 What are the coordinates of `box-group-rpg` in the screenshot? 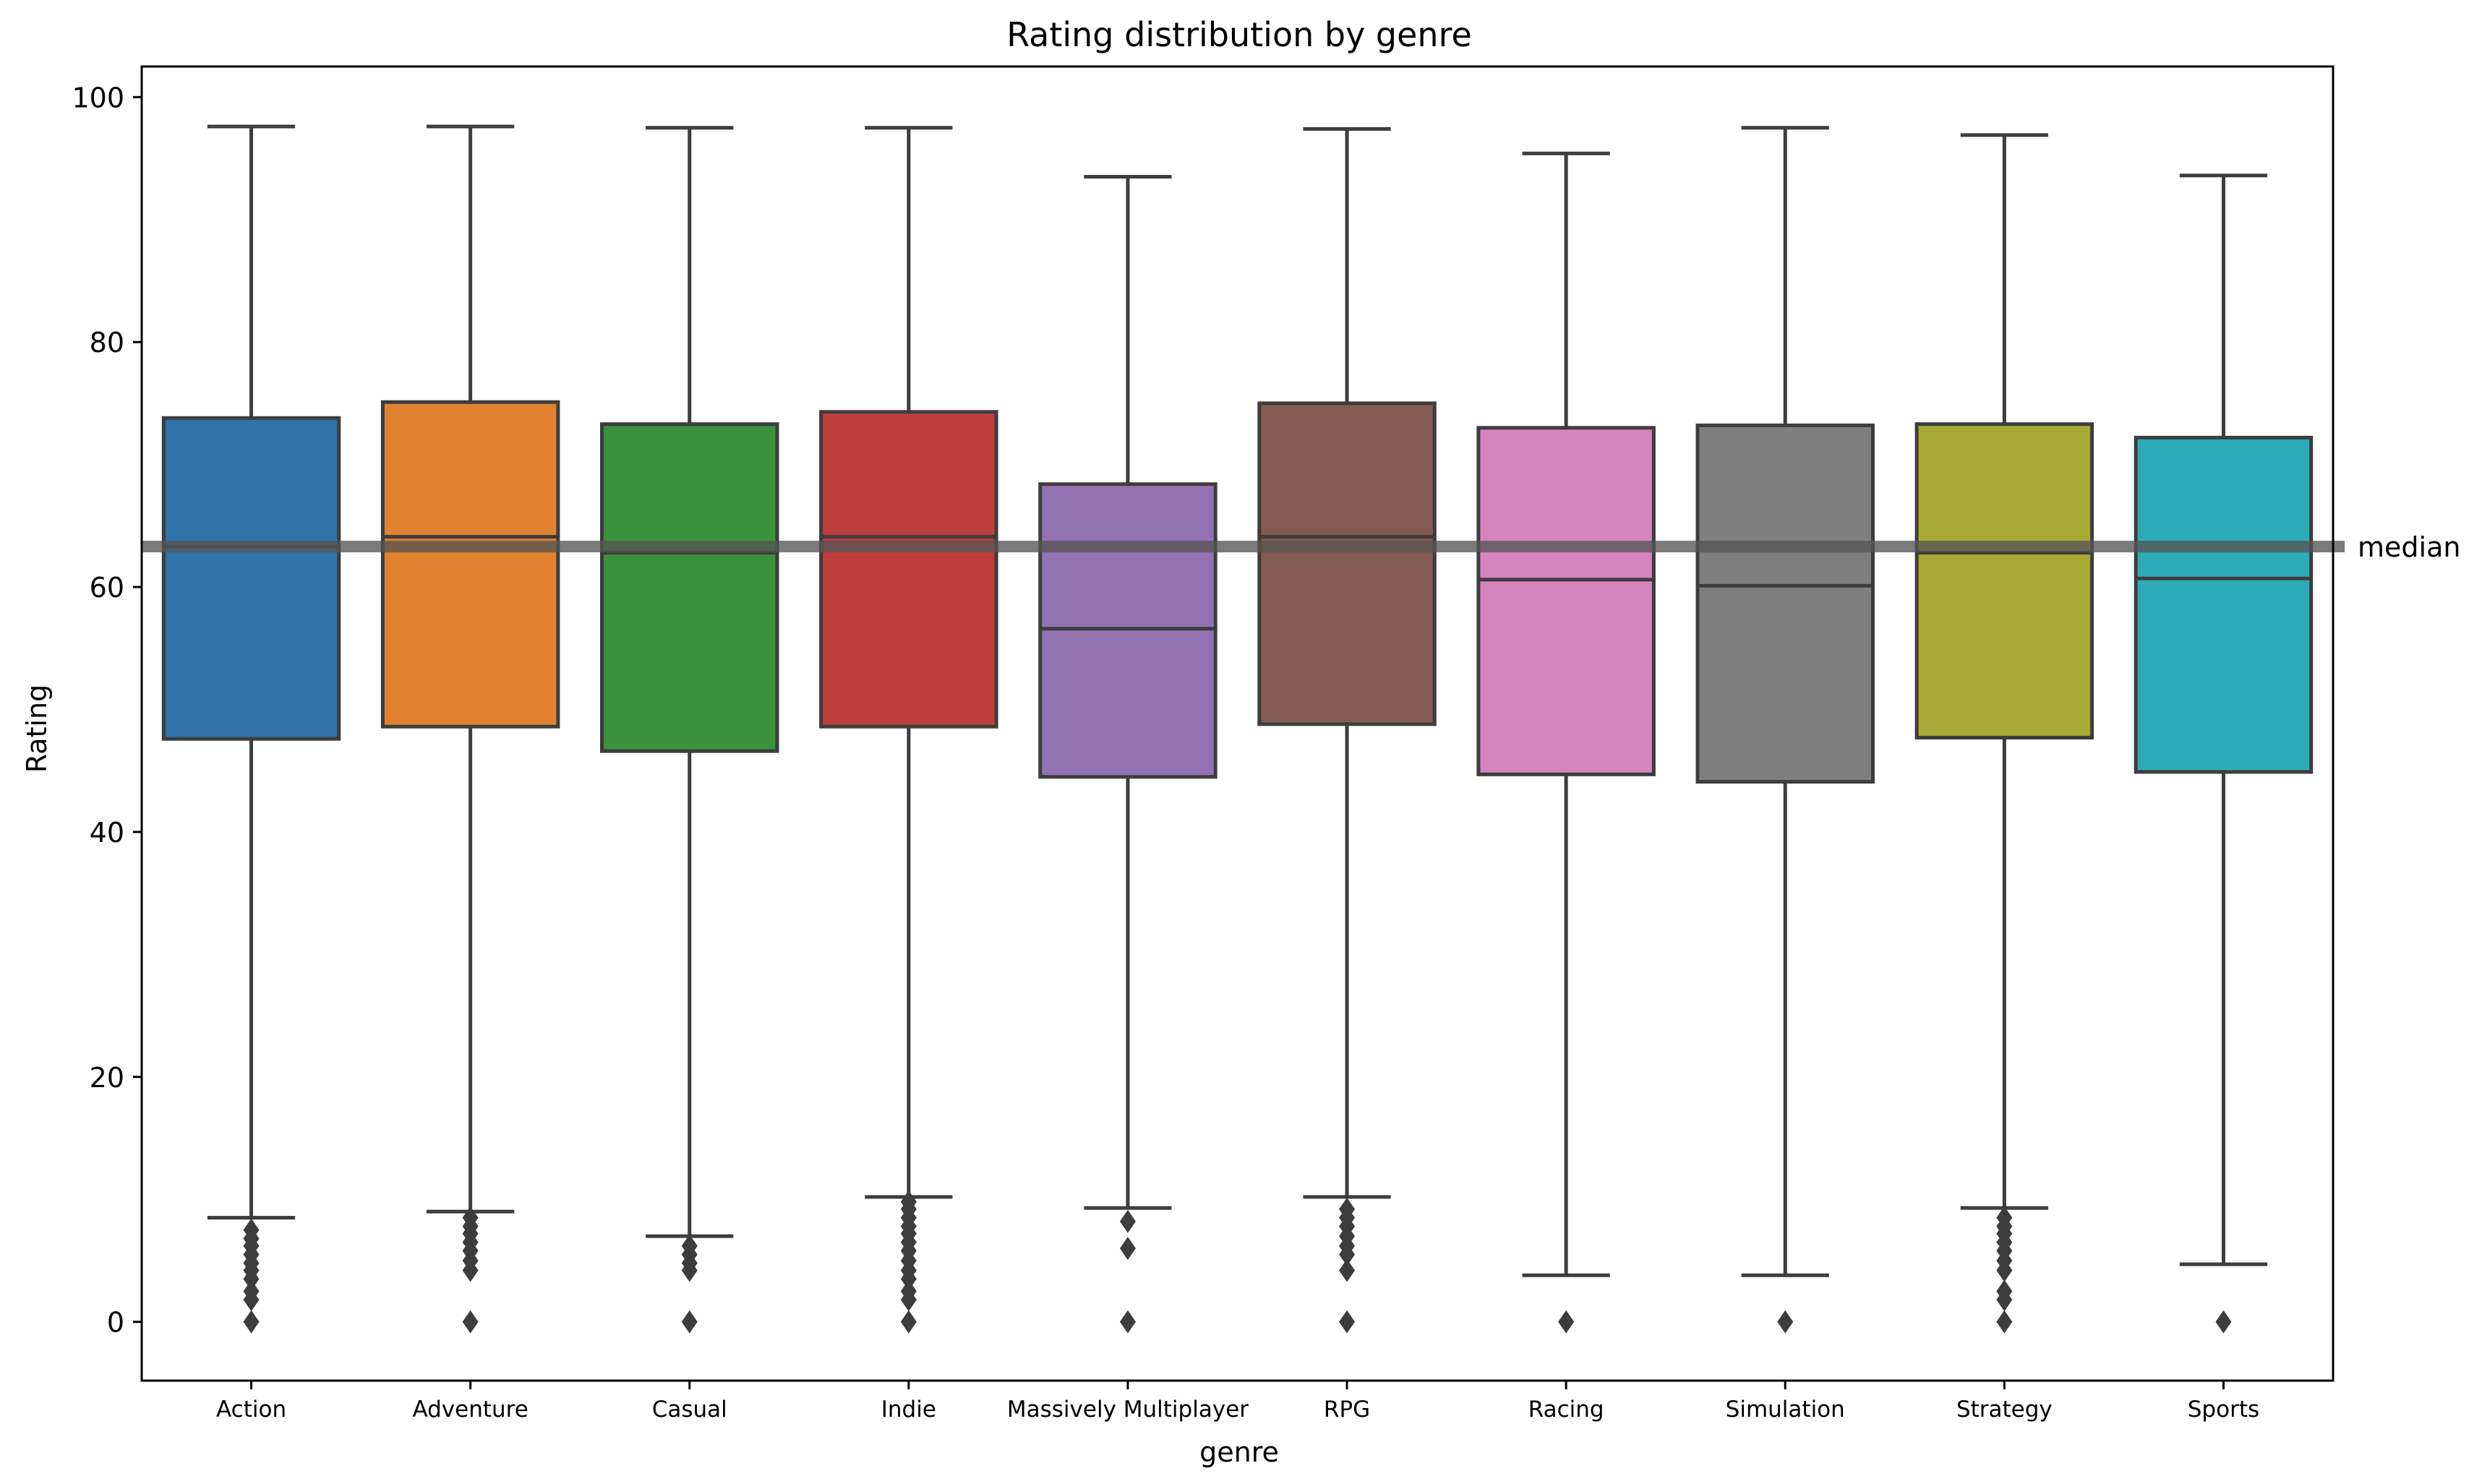 It's located at (1347, 730).